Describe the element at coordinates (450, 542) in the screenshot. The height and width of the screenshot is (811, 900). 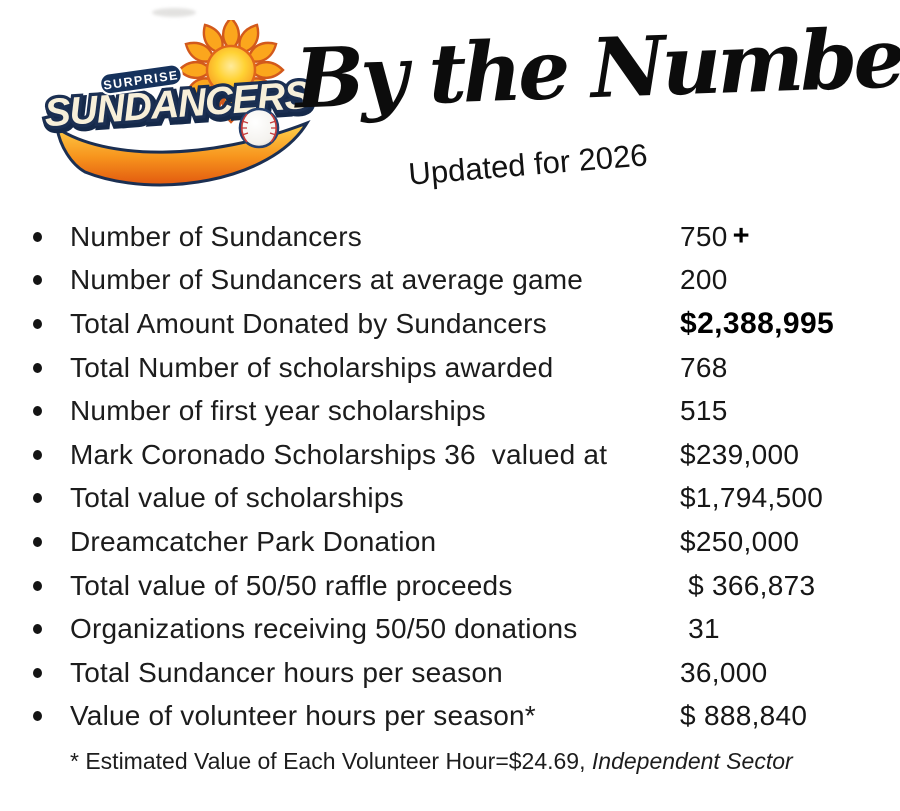
I see `stat-row: Dreamcatcher Park Donation $250,000` at that location.